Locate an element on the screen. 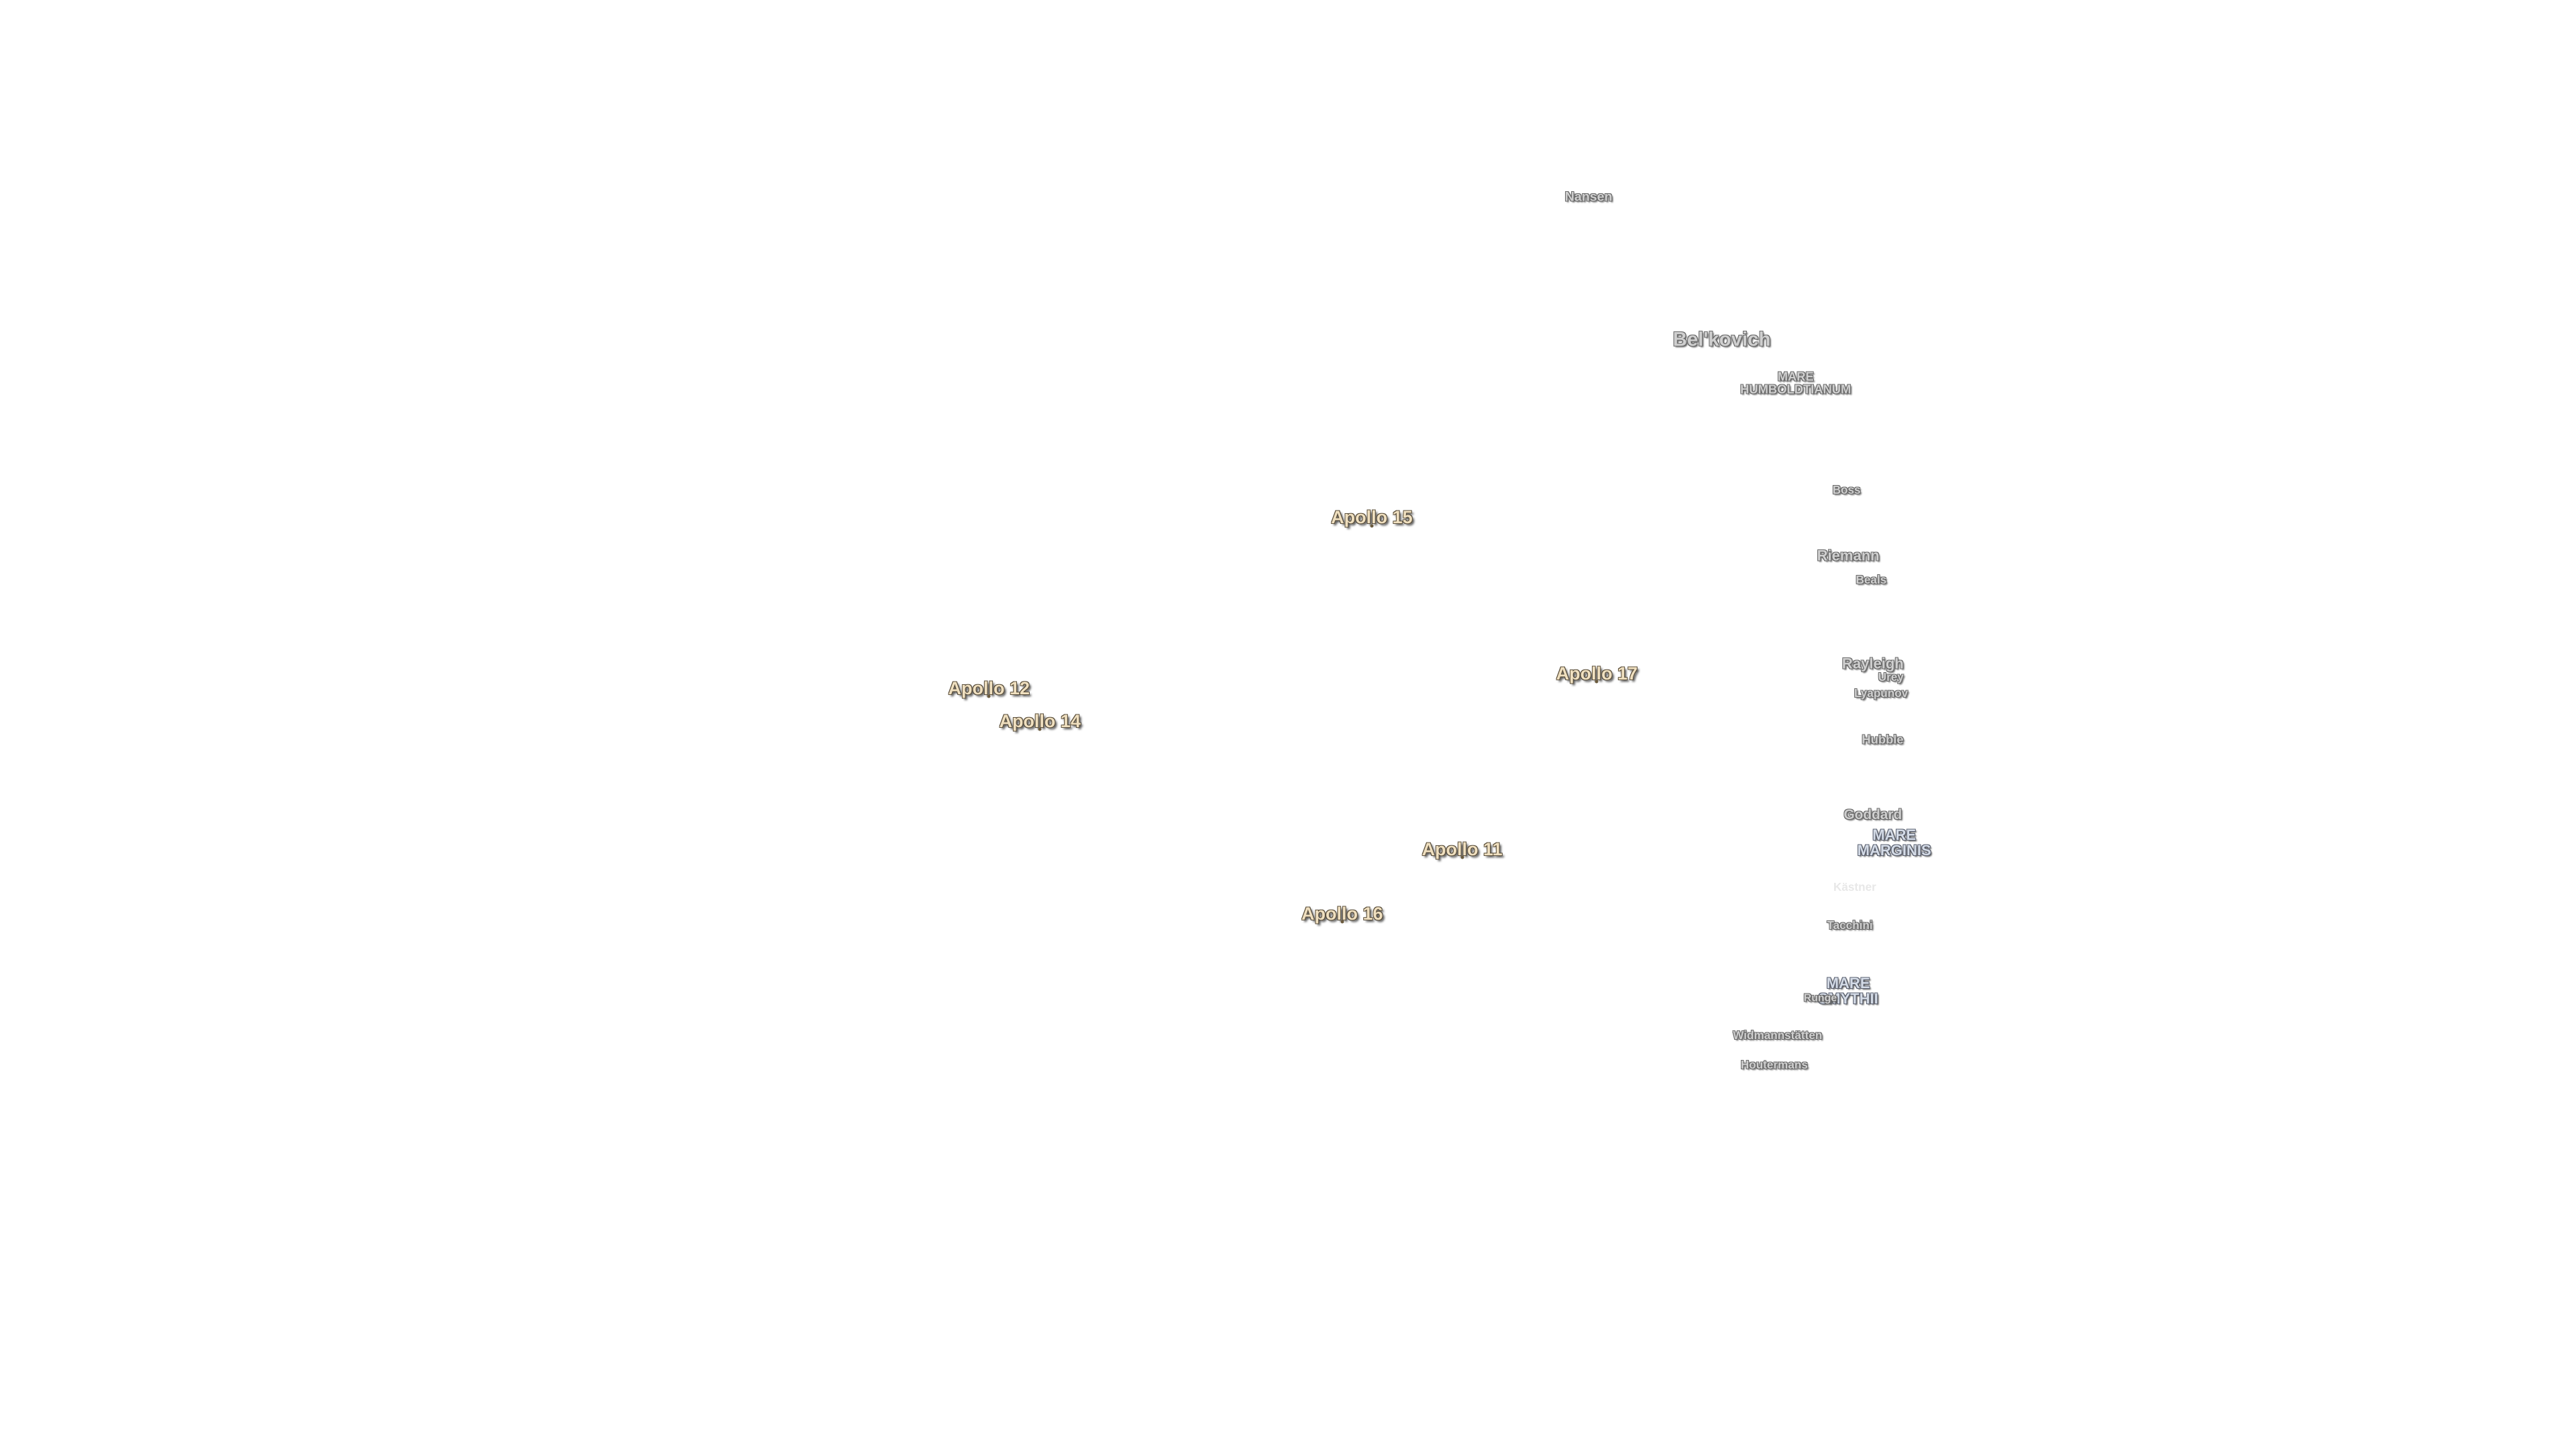 The image size is (2576, 1449). feature-label-line: Tacchini is located at coordinates (1850, 925).